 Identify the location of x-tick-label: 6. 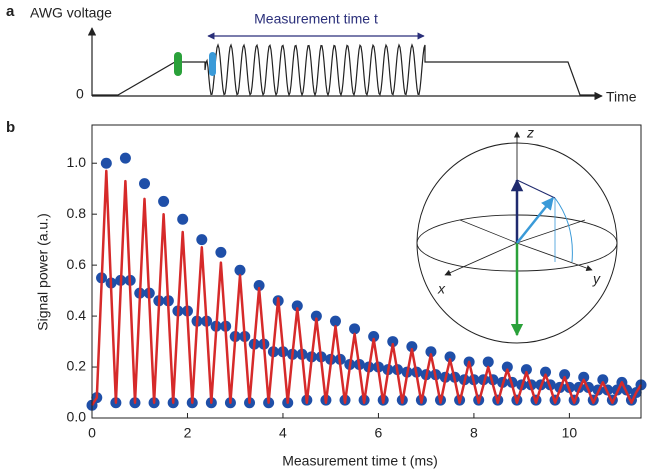
(379, 433).